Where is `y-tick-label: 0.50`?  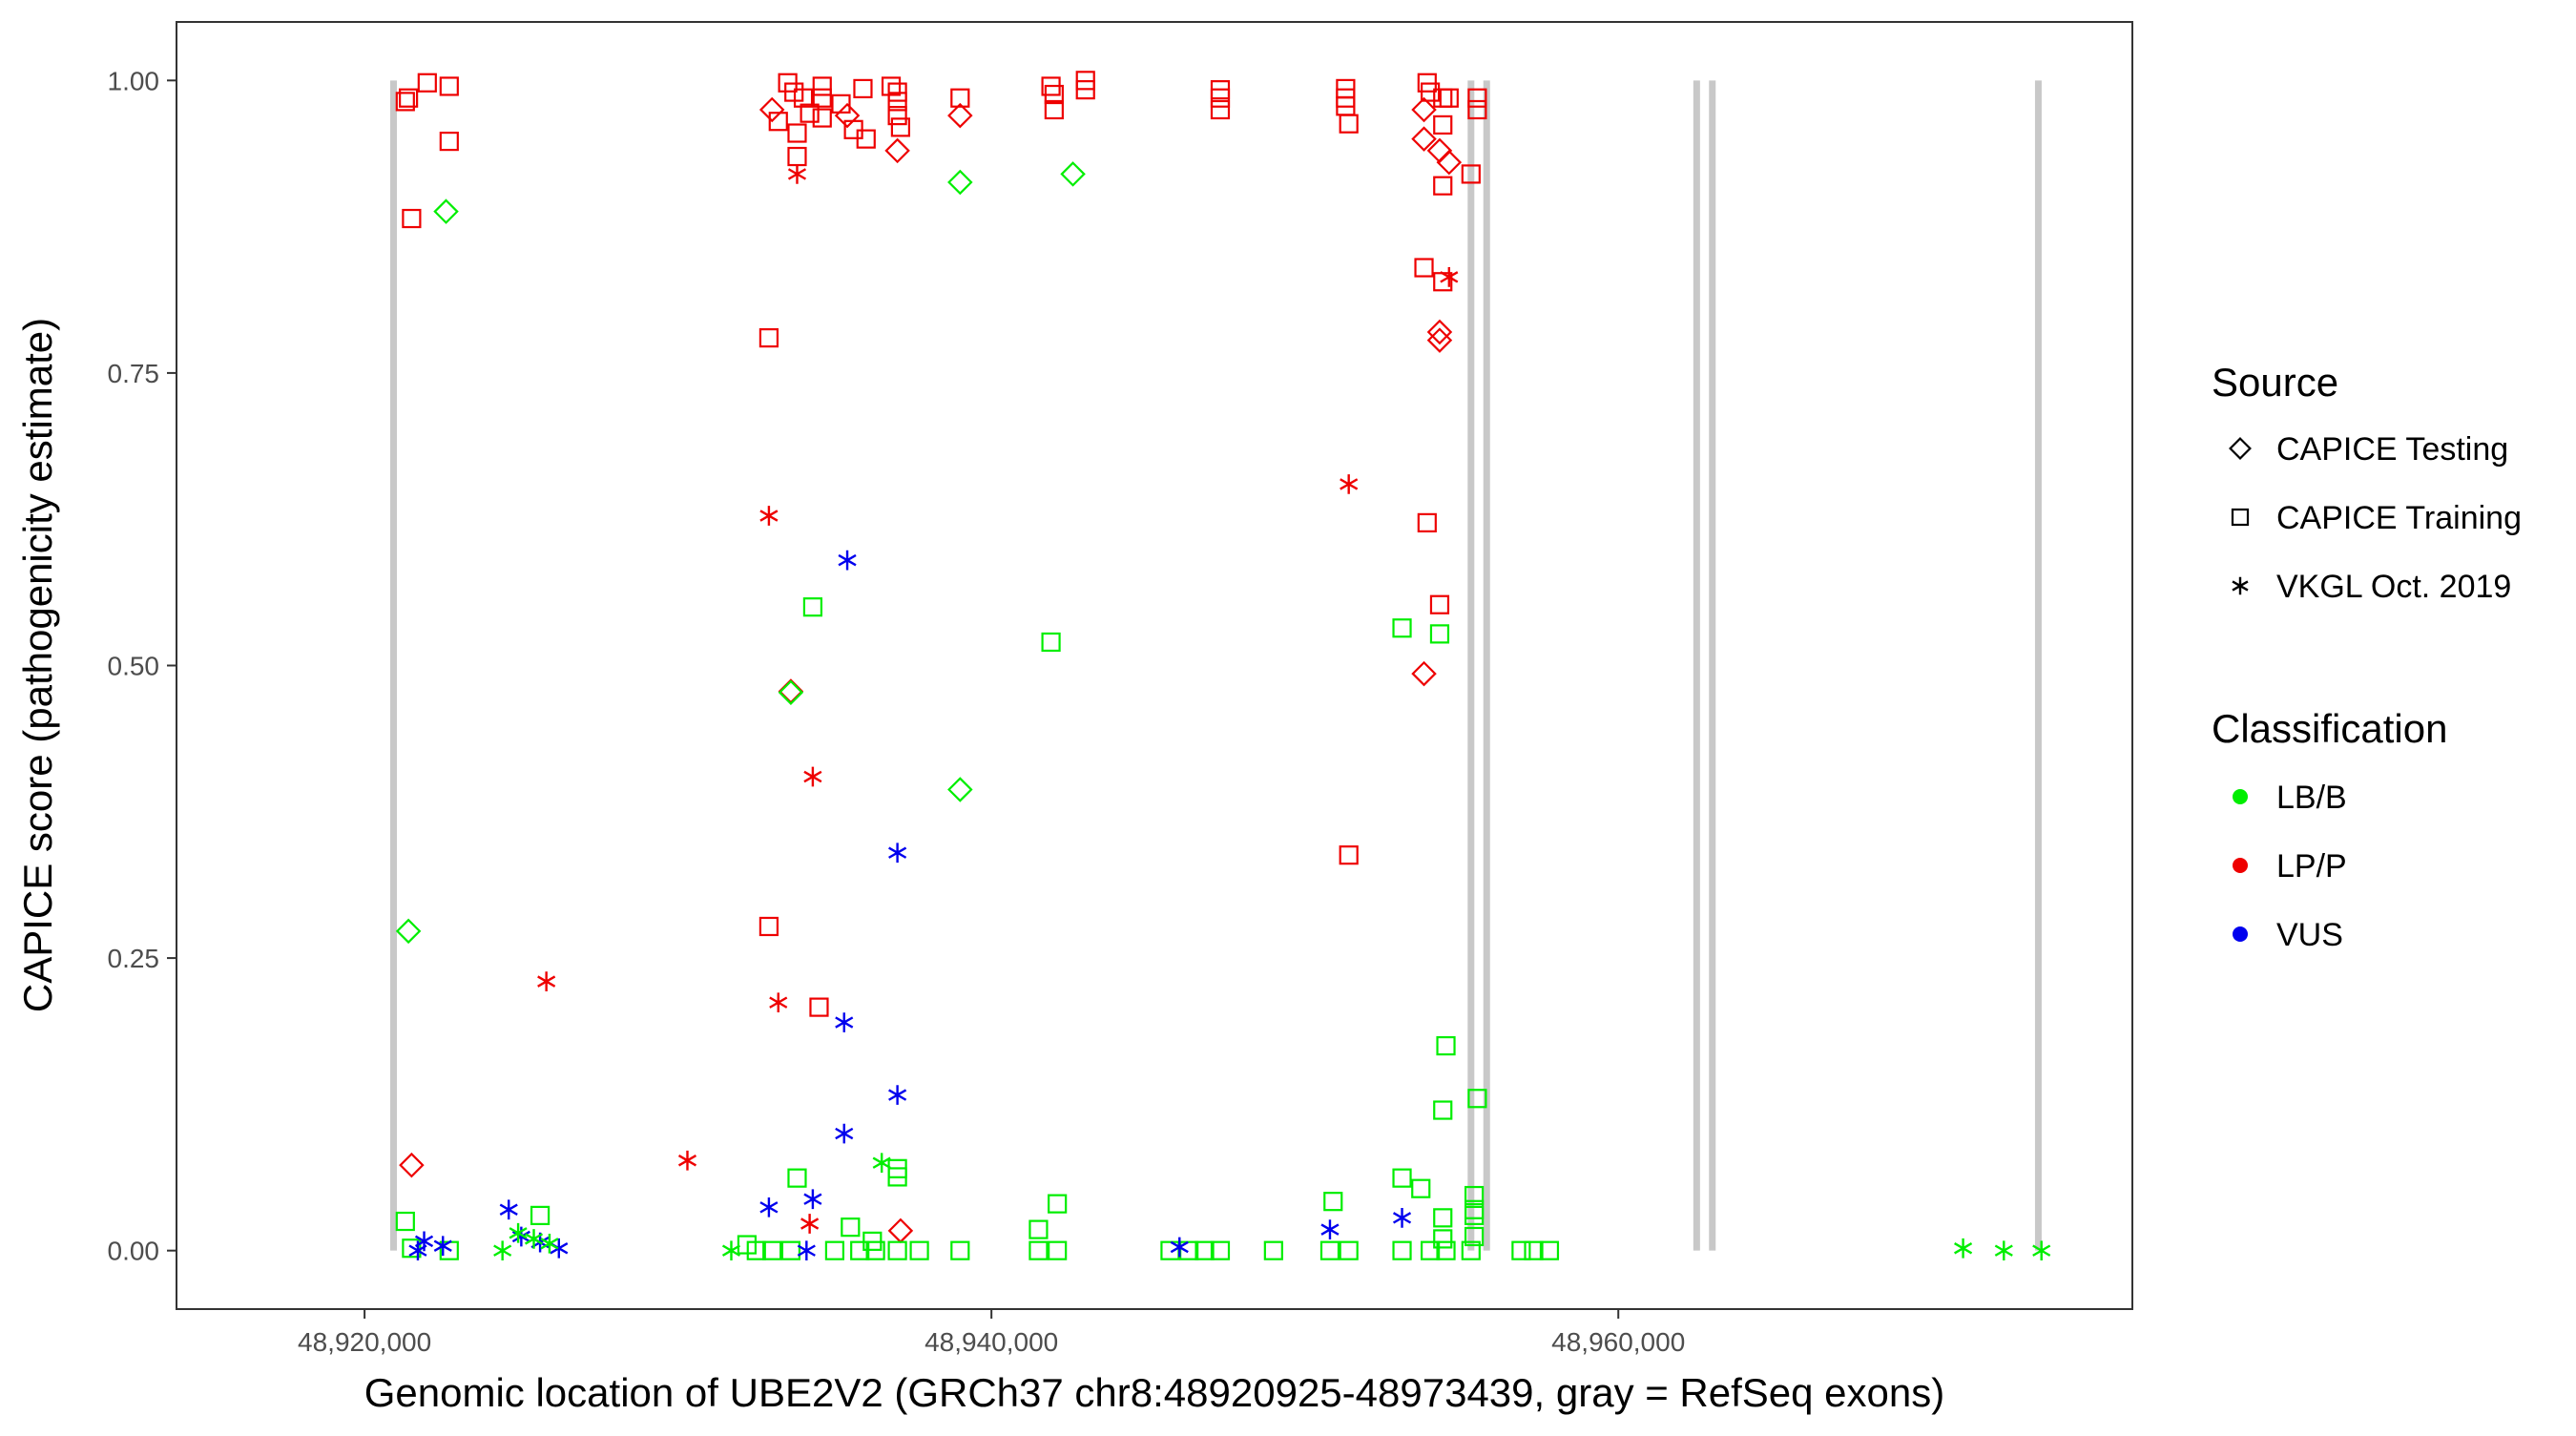 y-tick-label: 0.50 is located at coordinates (134, 666).